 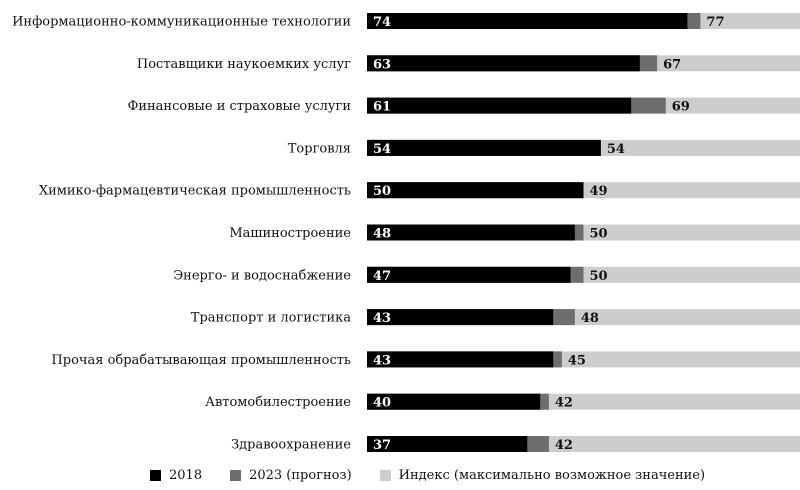 I want to click on category-label: Здравоохранение, so click(x=291, y=445).